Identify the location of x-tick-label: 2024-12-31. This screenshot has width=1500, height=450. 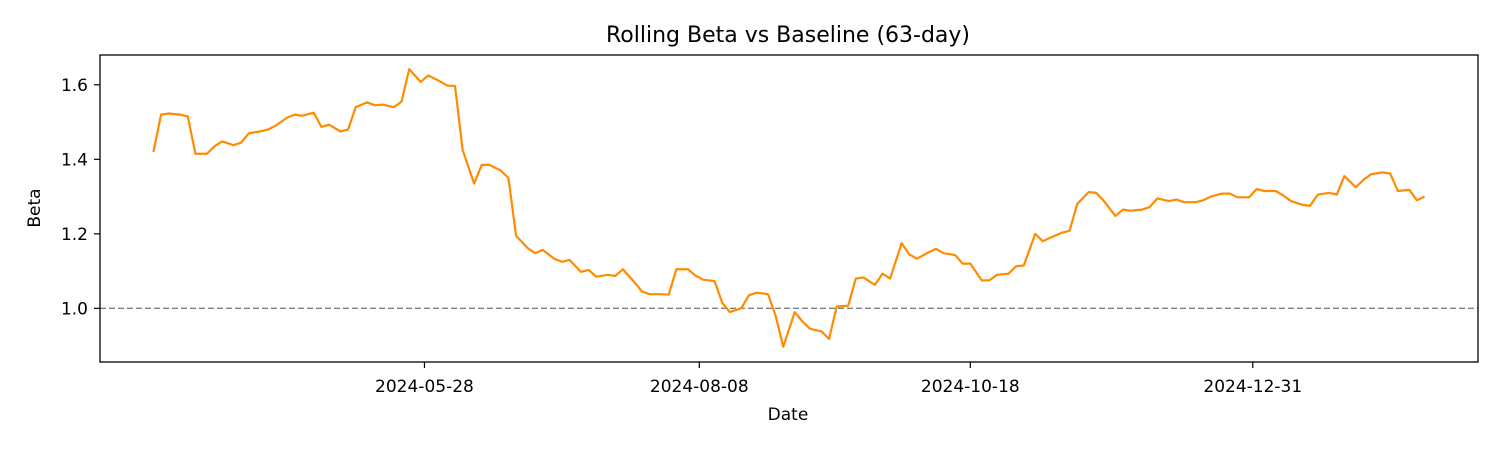
(1252, 387).